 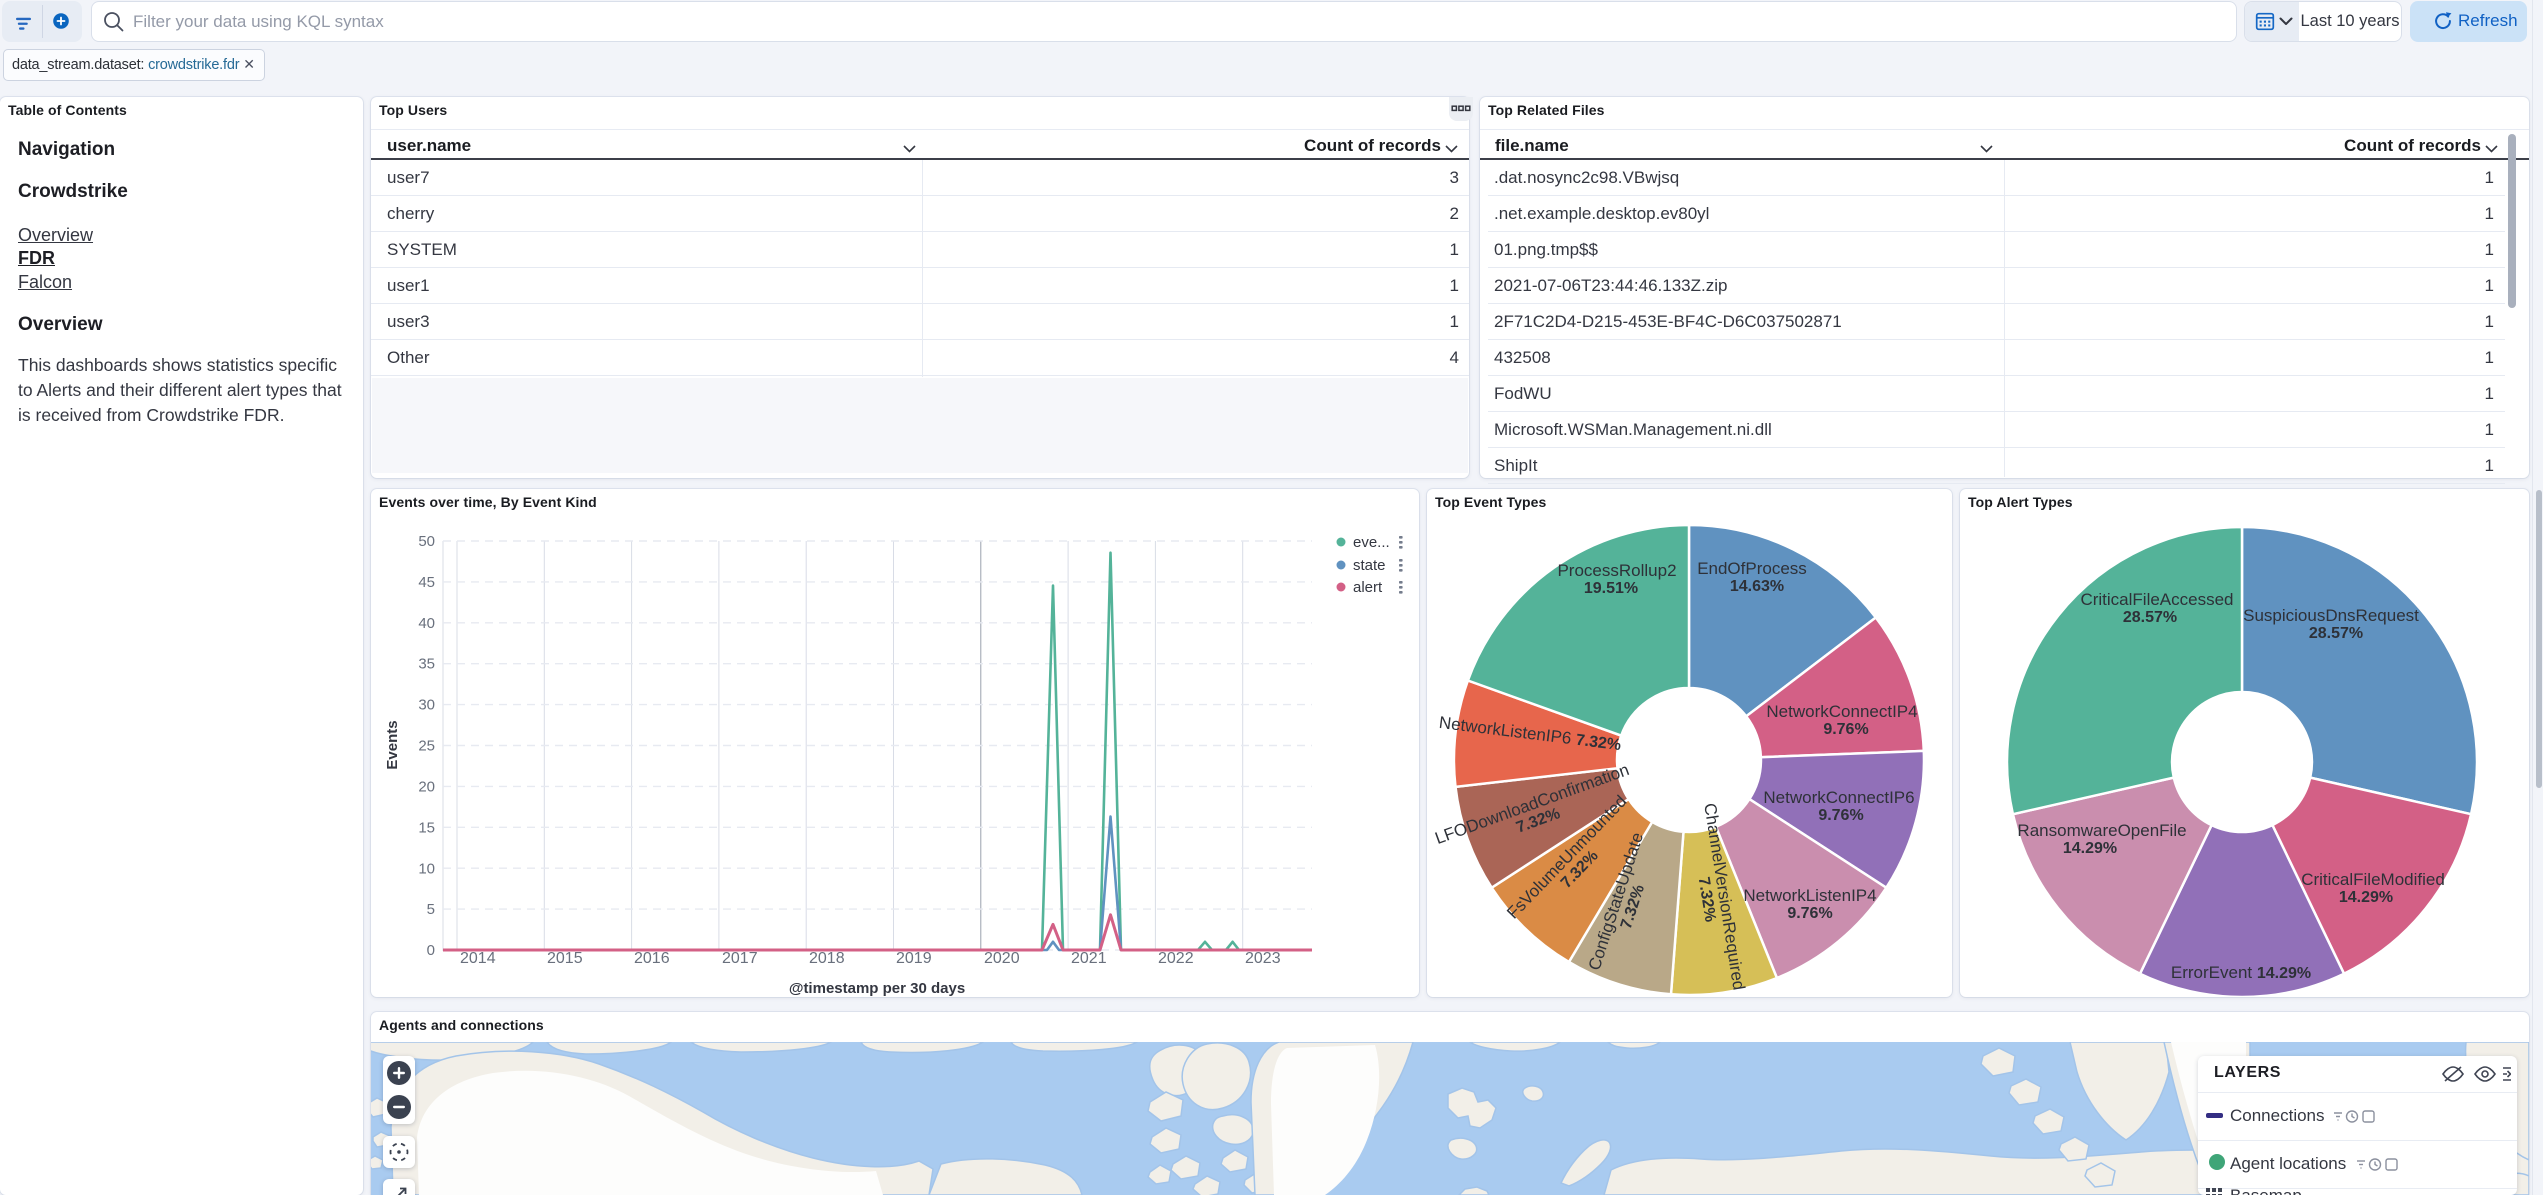 What do you see at coordinates (1757, 586) in the screenshot?
I see `svg-text: 14.63%` at bounding box center [1757, 586].